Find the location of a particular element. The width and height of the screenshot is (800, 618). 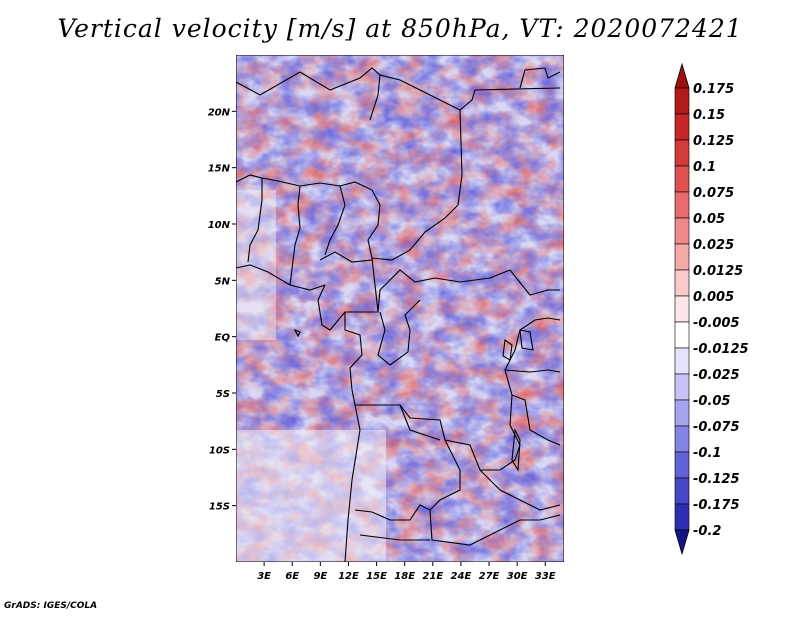

south-pale-region is located at coordinates (311, 496).